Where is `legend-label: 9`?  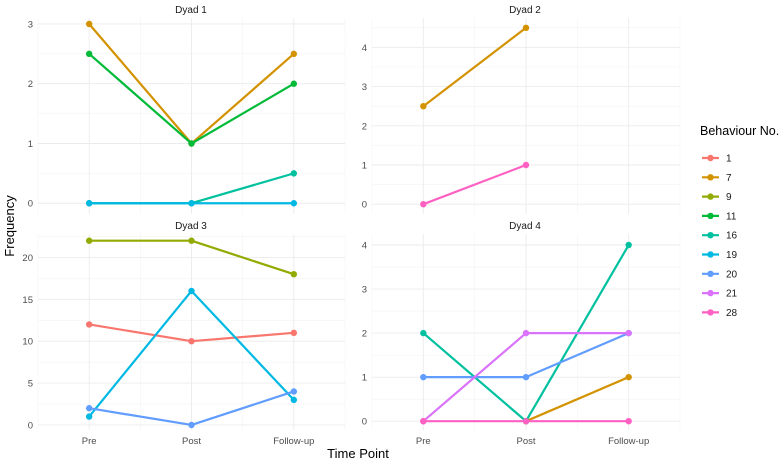 legend-label: 9 is located at coordinates (729, 197).